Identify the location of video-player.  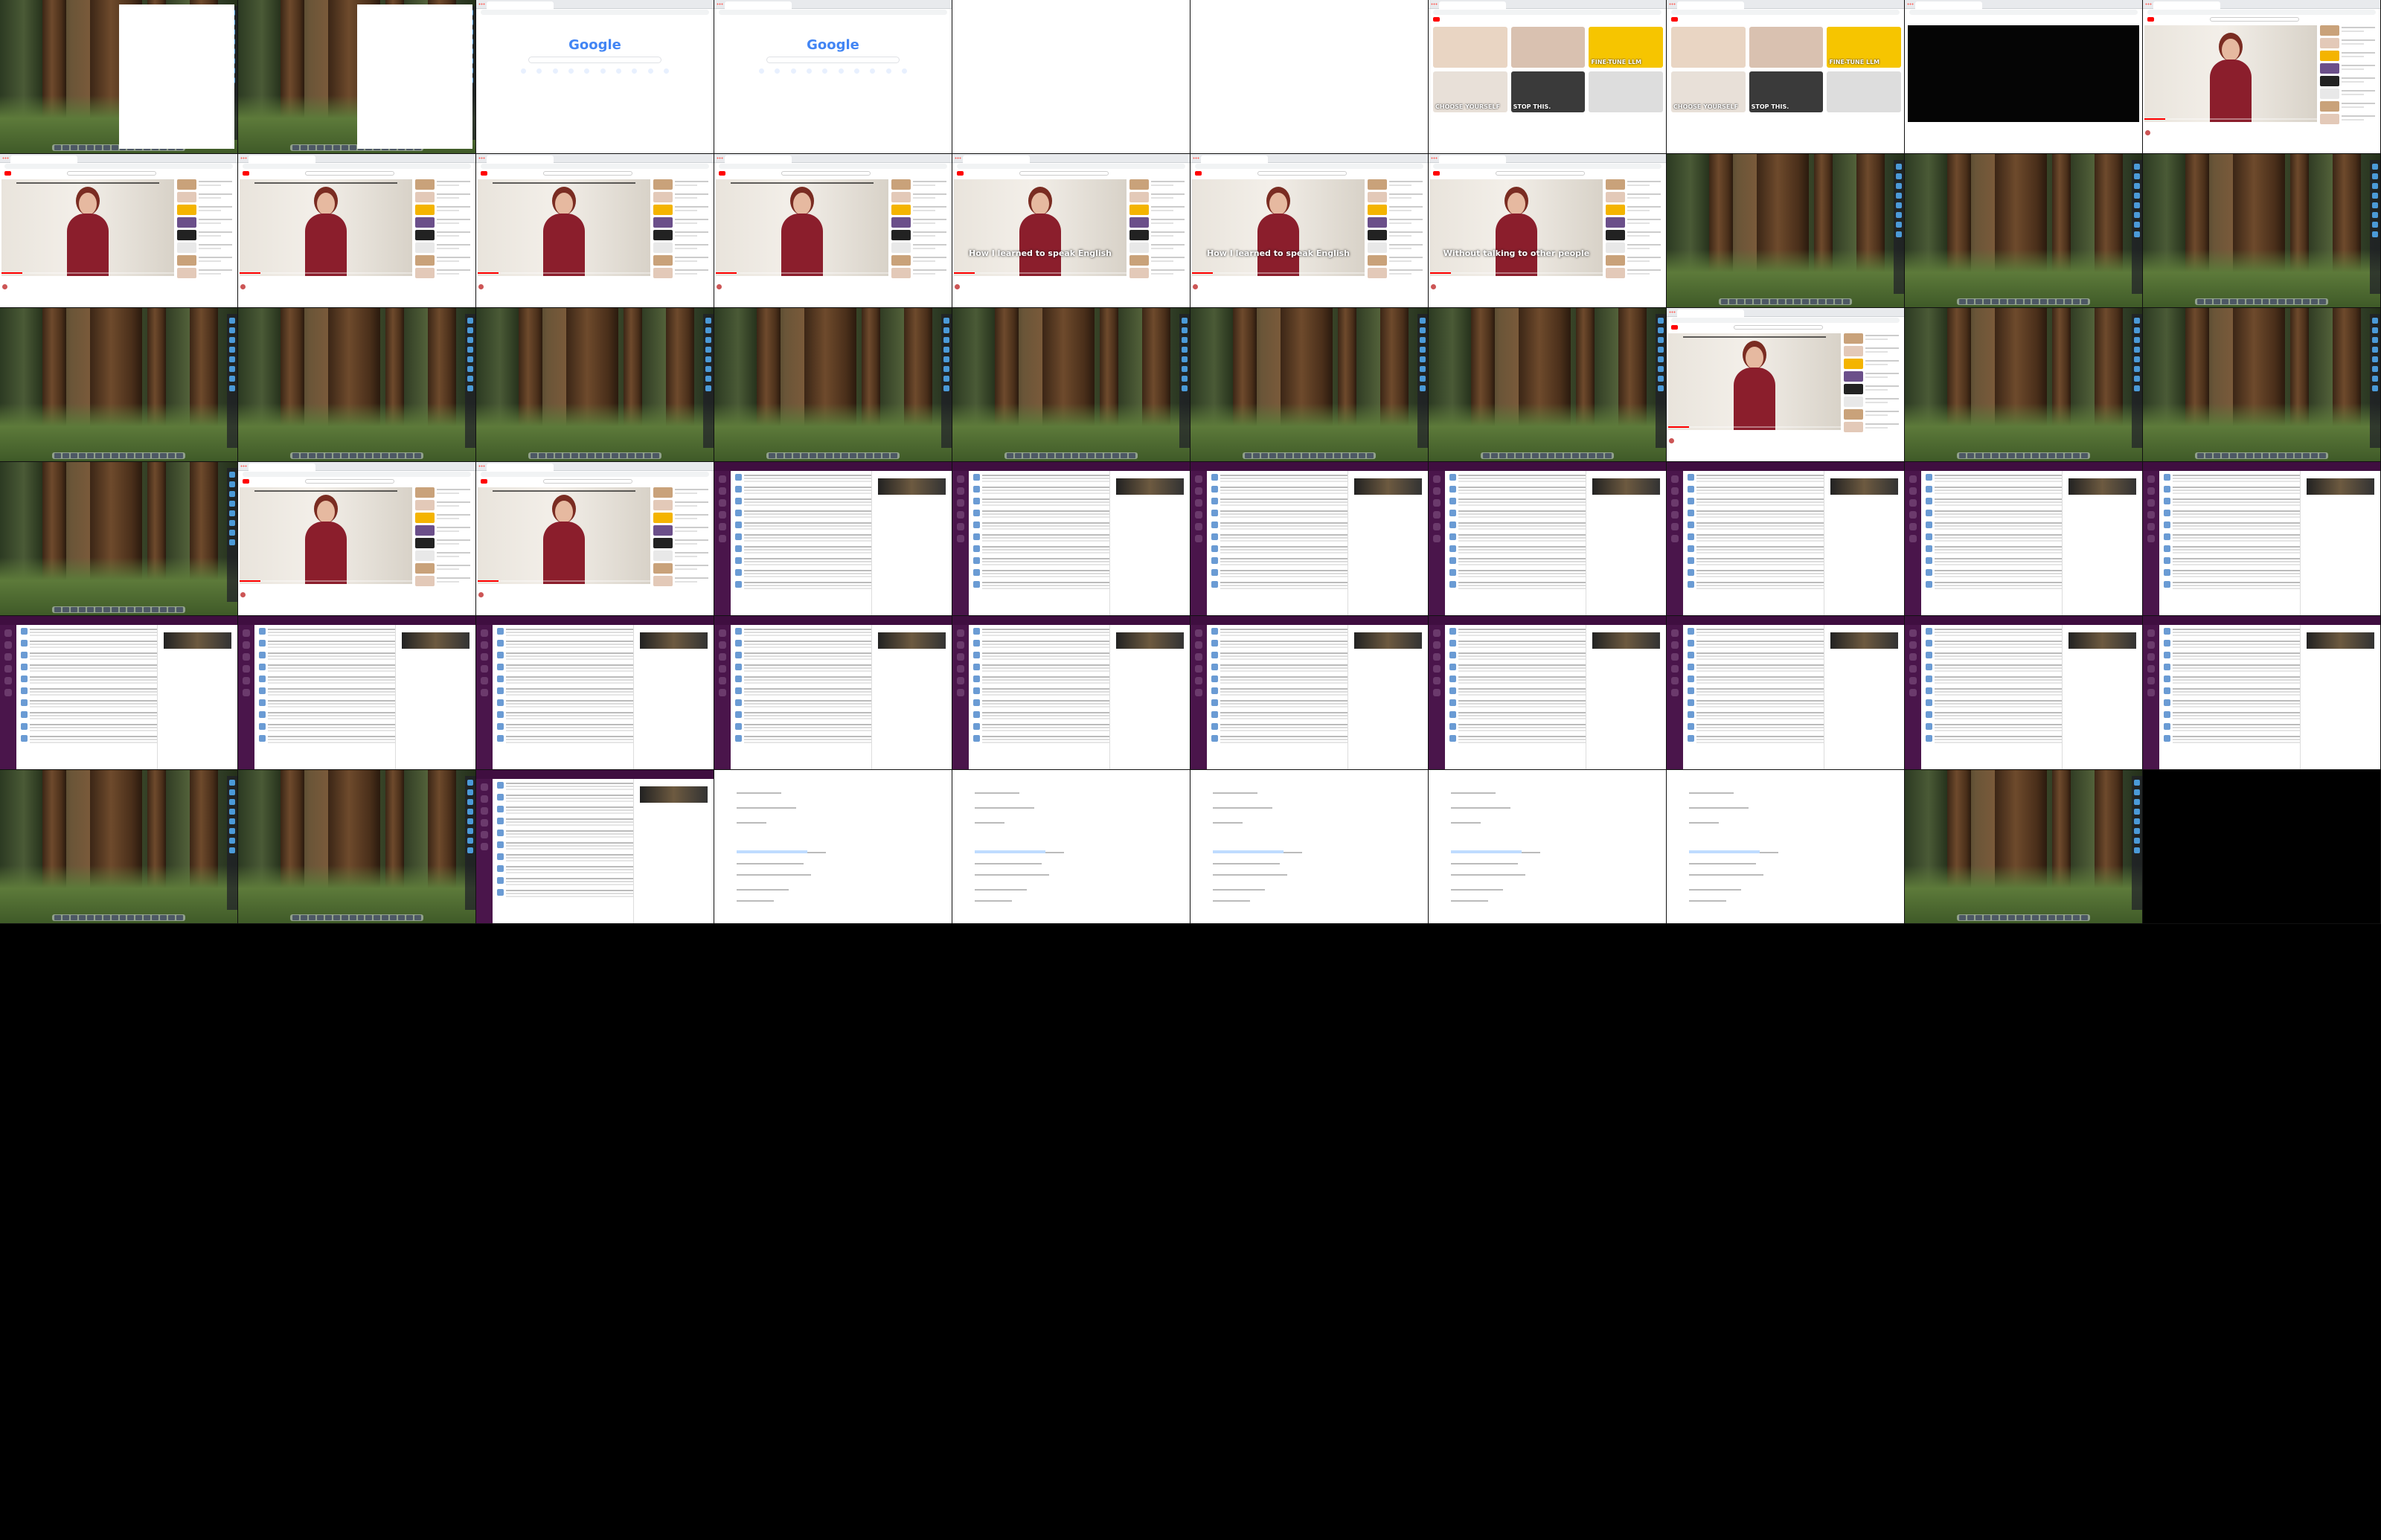
(326, 535).